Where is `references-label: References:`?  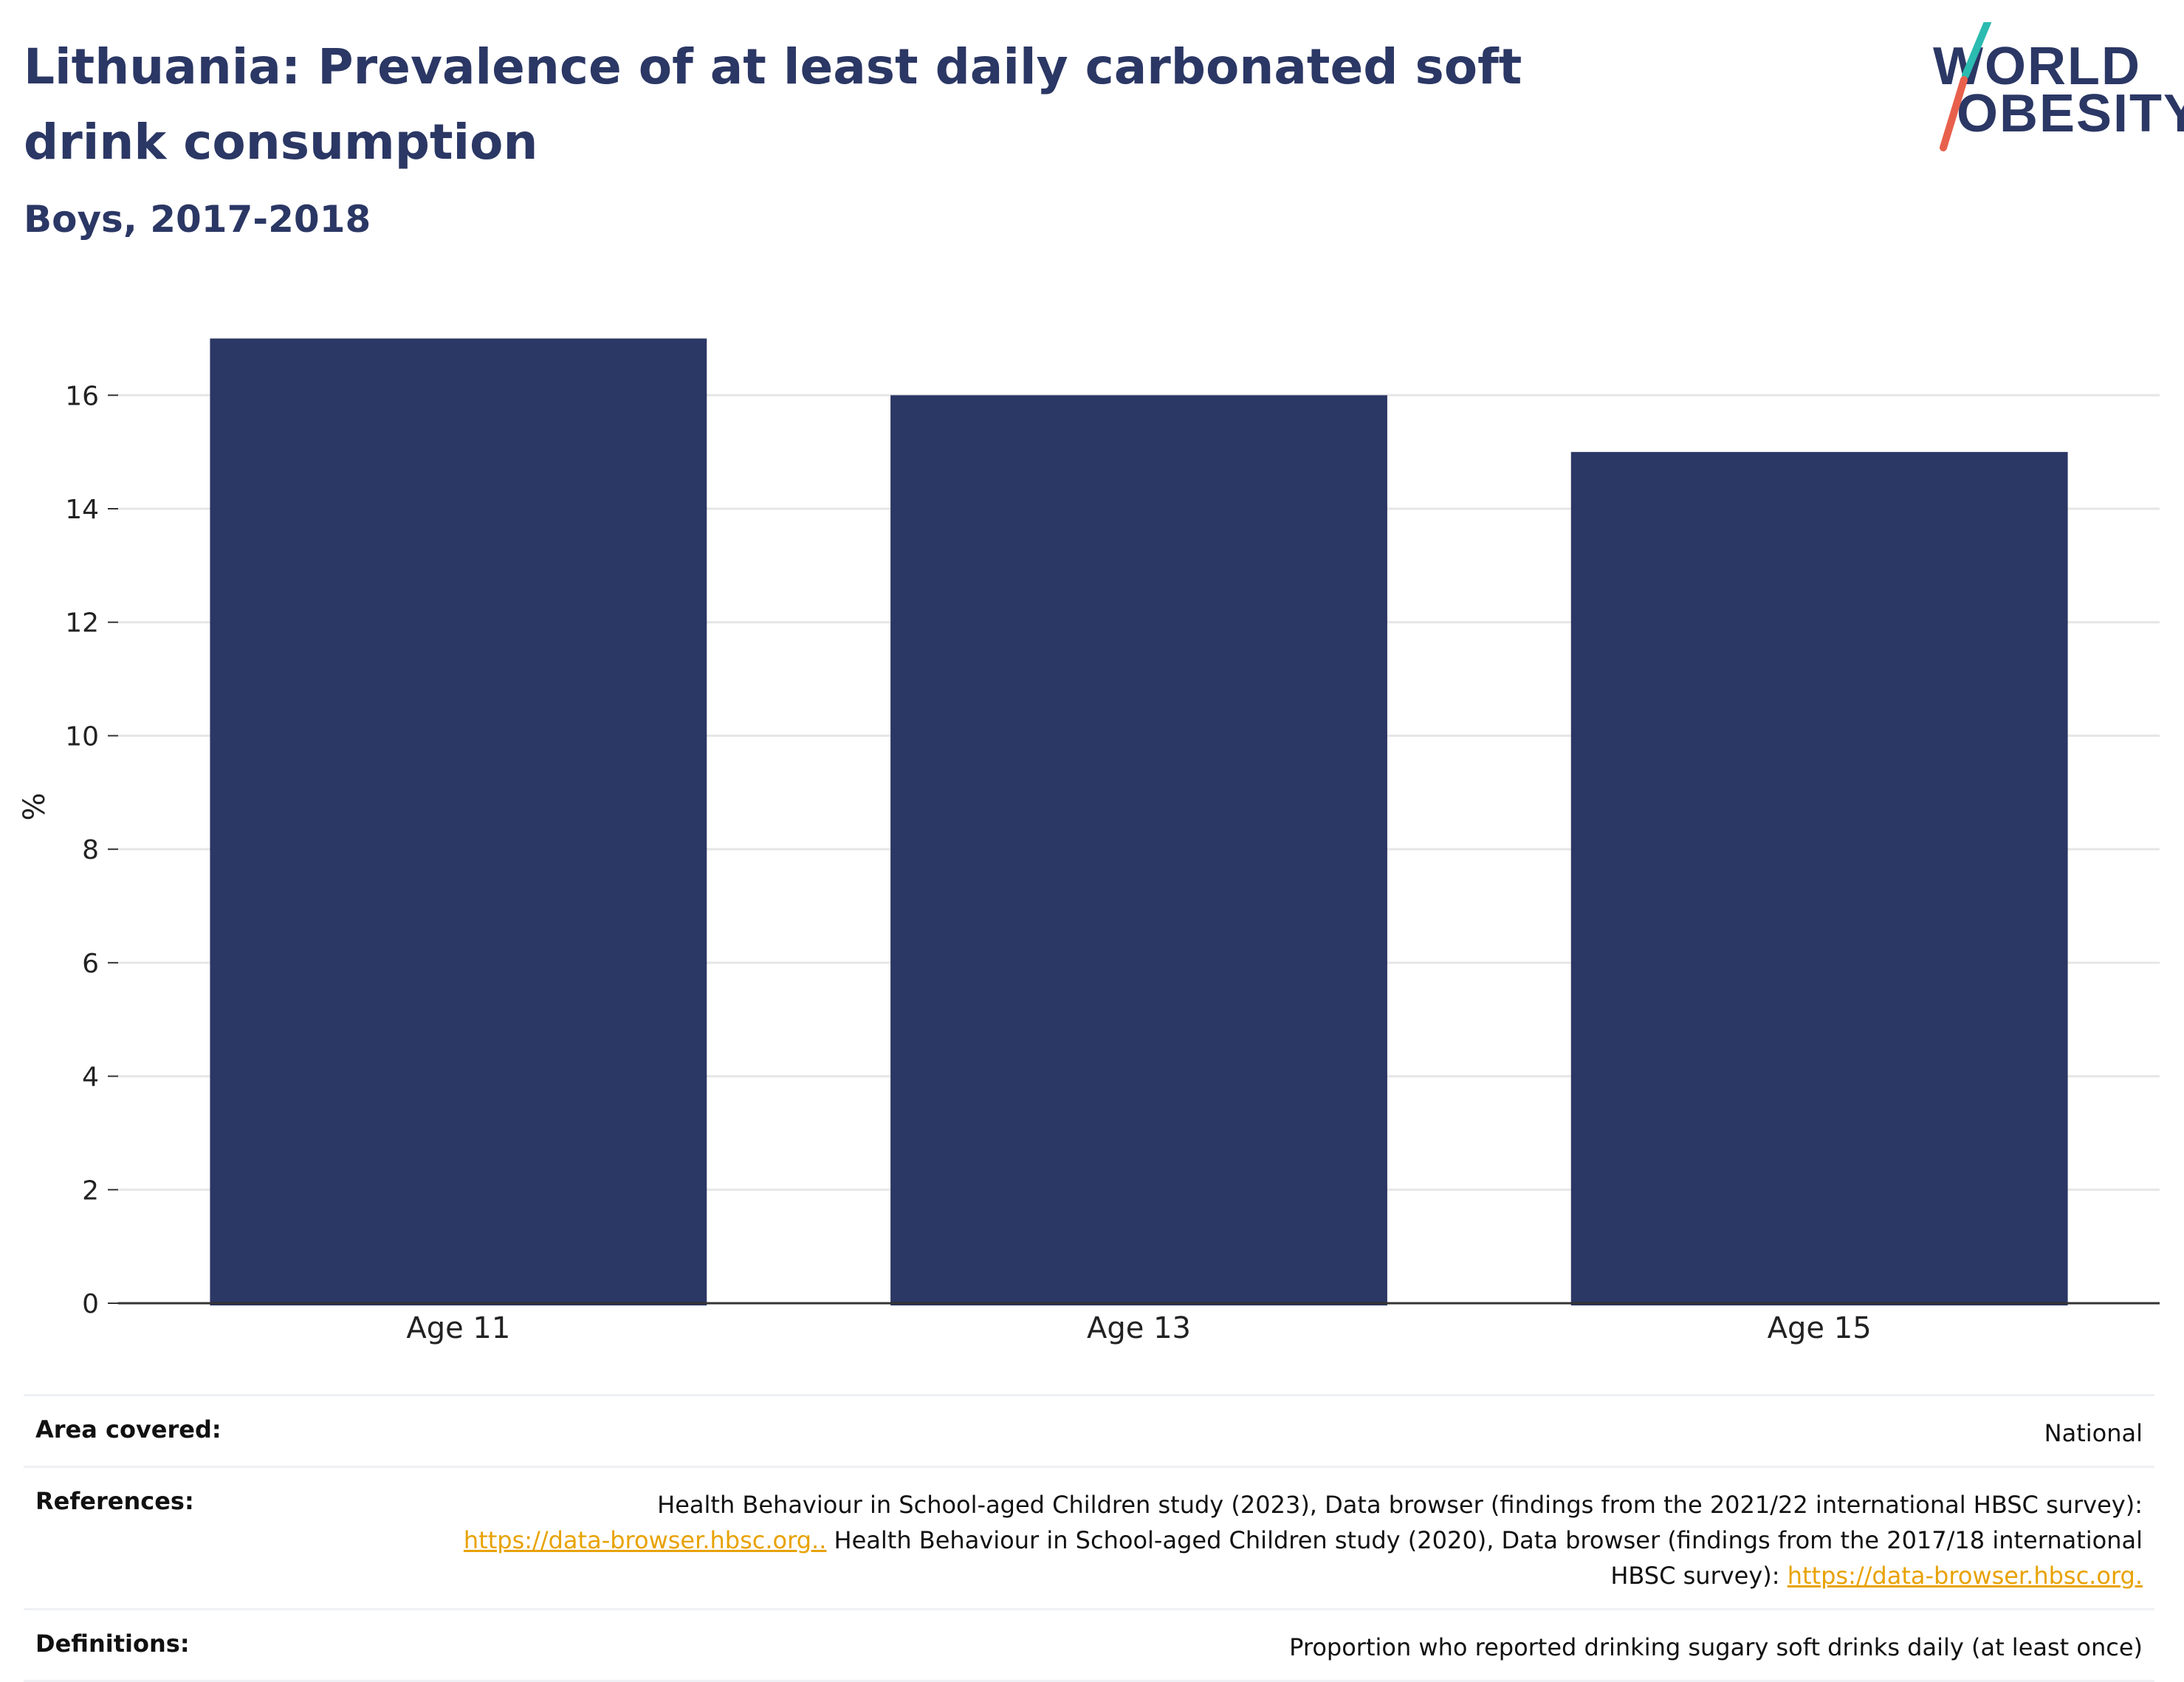 references-label: References: is located at coordinates (114, 1501).